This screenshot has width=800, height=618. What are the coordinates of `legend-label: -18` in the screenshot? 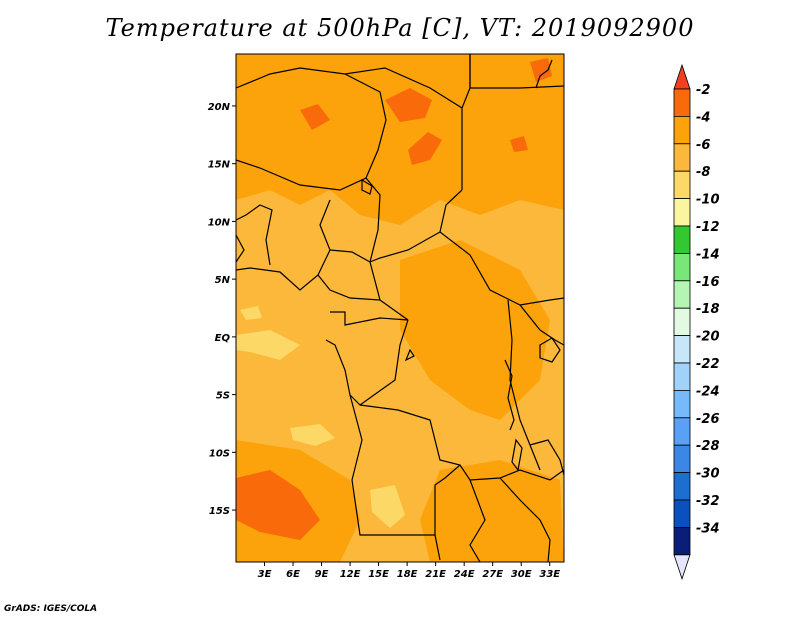 It's located at (708, 309).